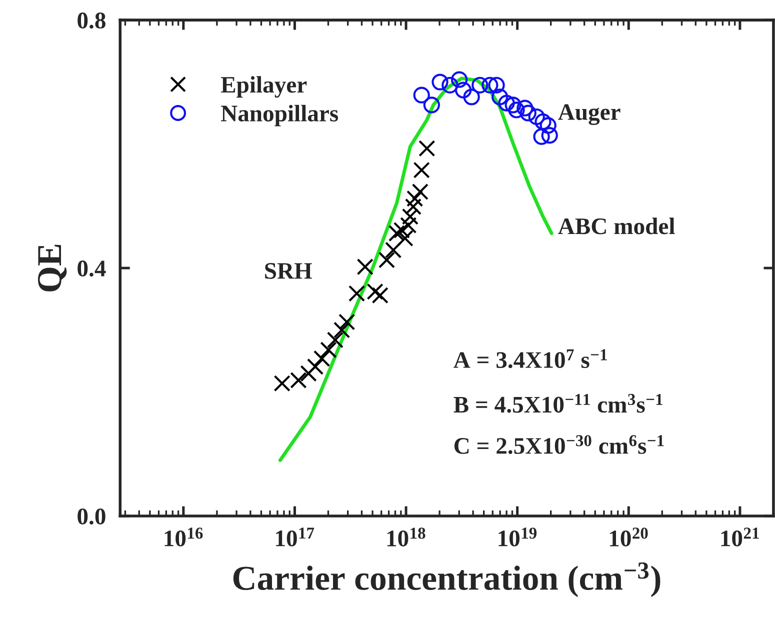 This screenshot has height=627, width=775. I want to click on y-tick-label: 0.0, so click(92, 516).